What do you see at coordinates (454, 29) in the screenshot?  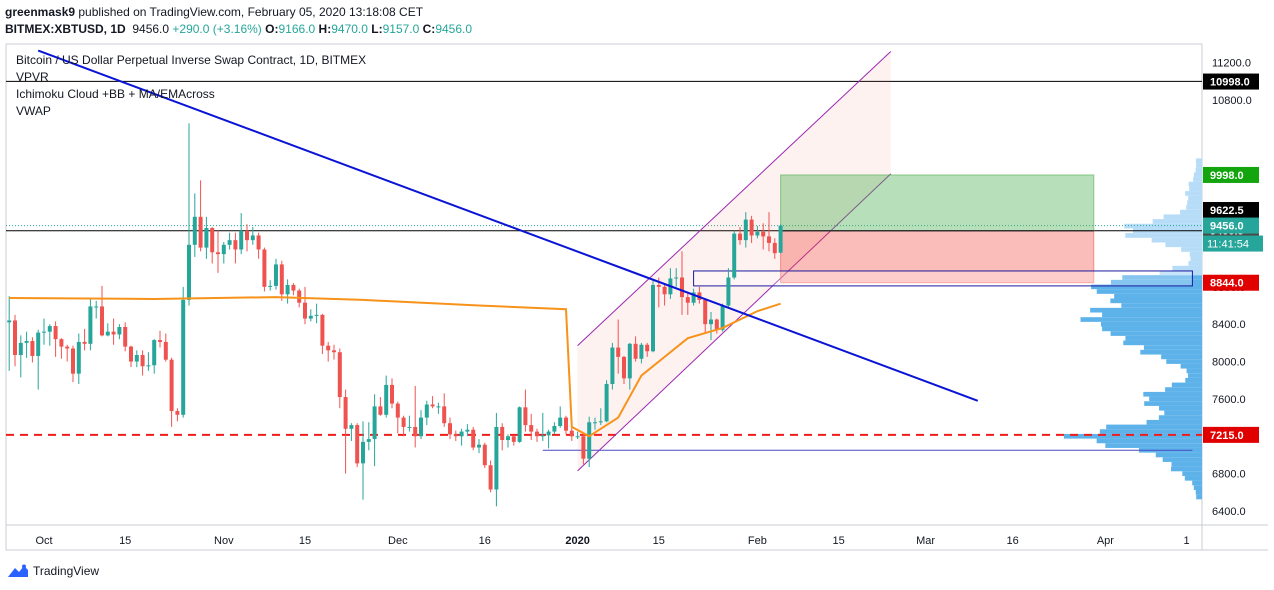 I see `close-value: 9456.0` at bounding box center [454, 29].